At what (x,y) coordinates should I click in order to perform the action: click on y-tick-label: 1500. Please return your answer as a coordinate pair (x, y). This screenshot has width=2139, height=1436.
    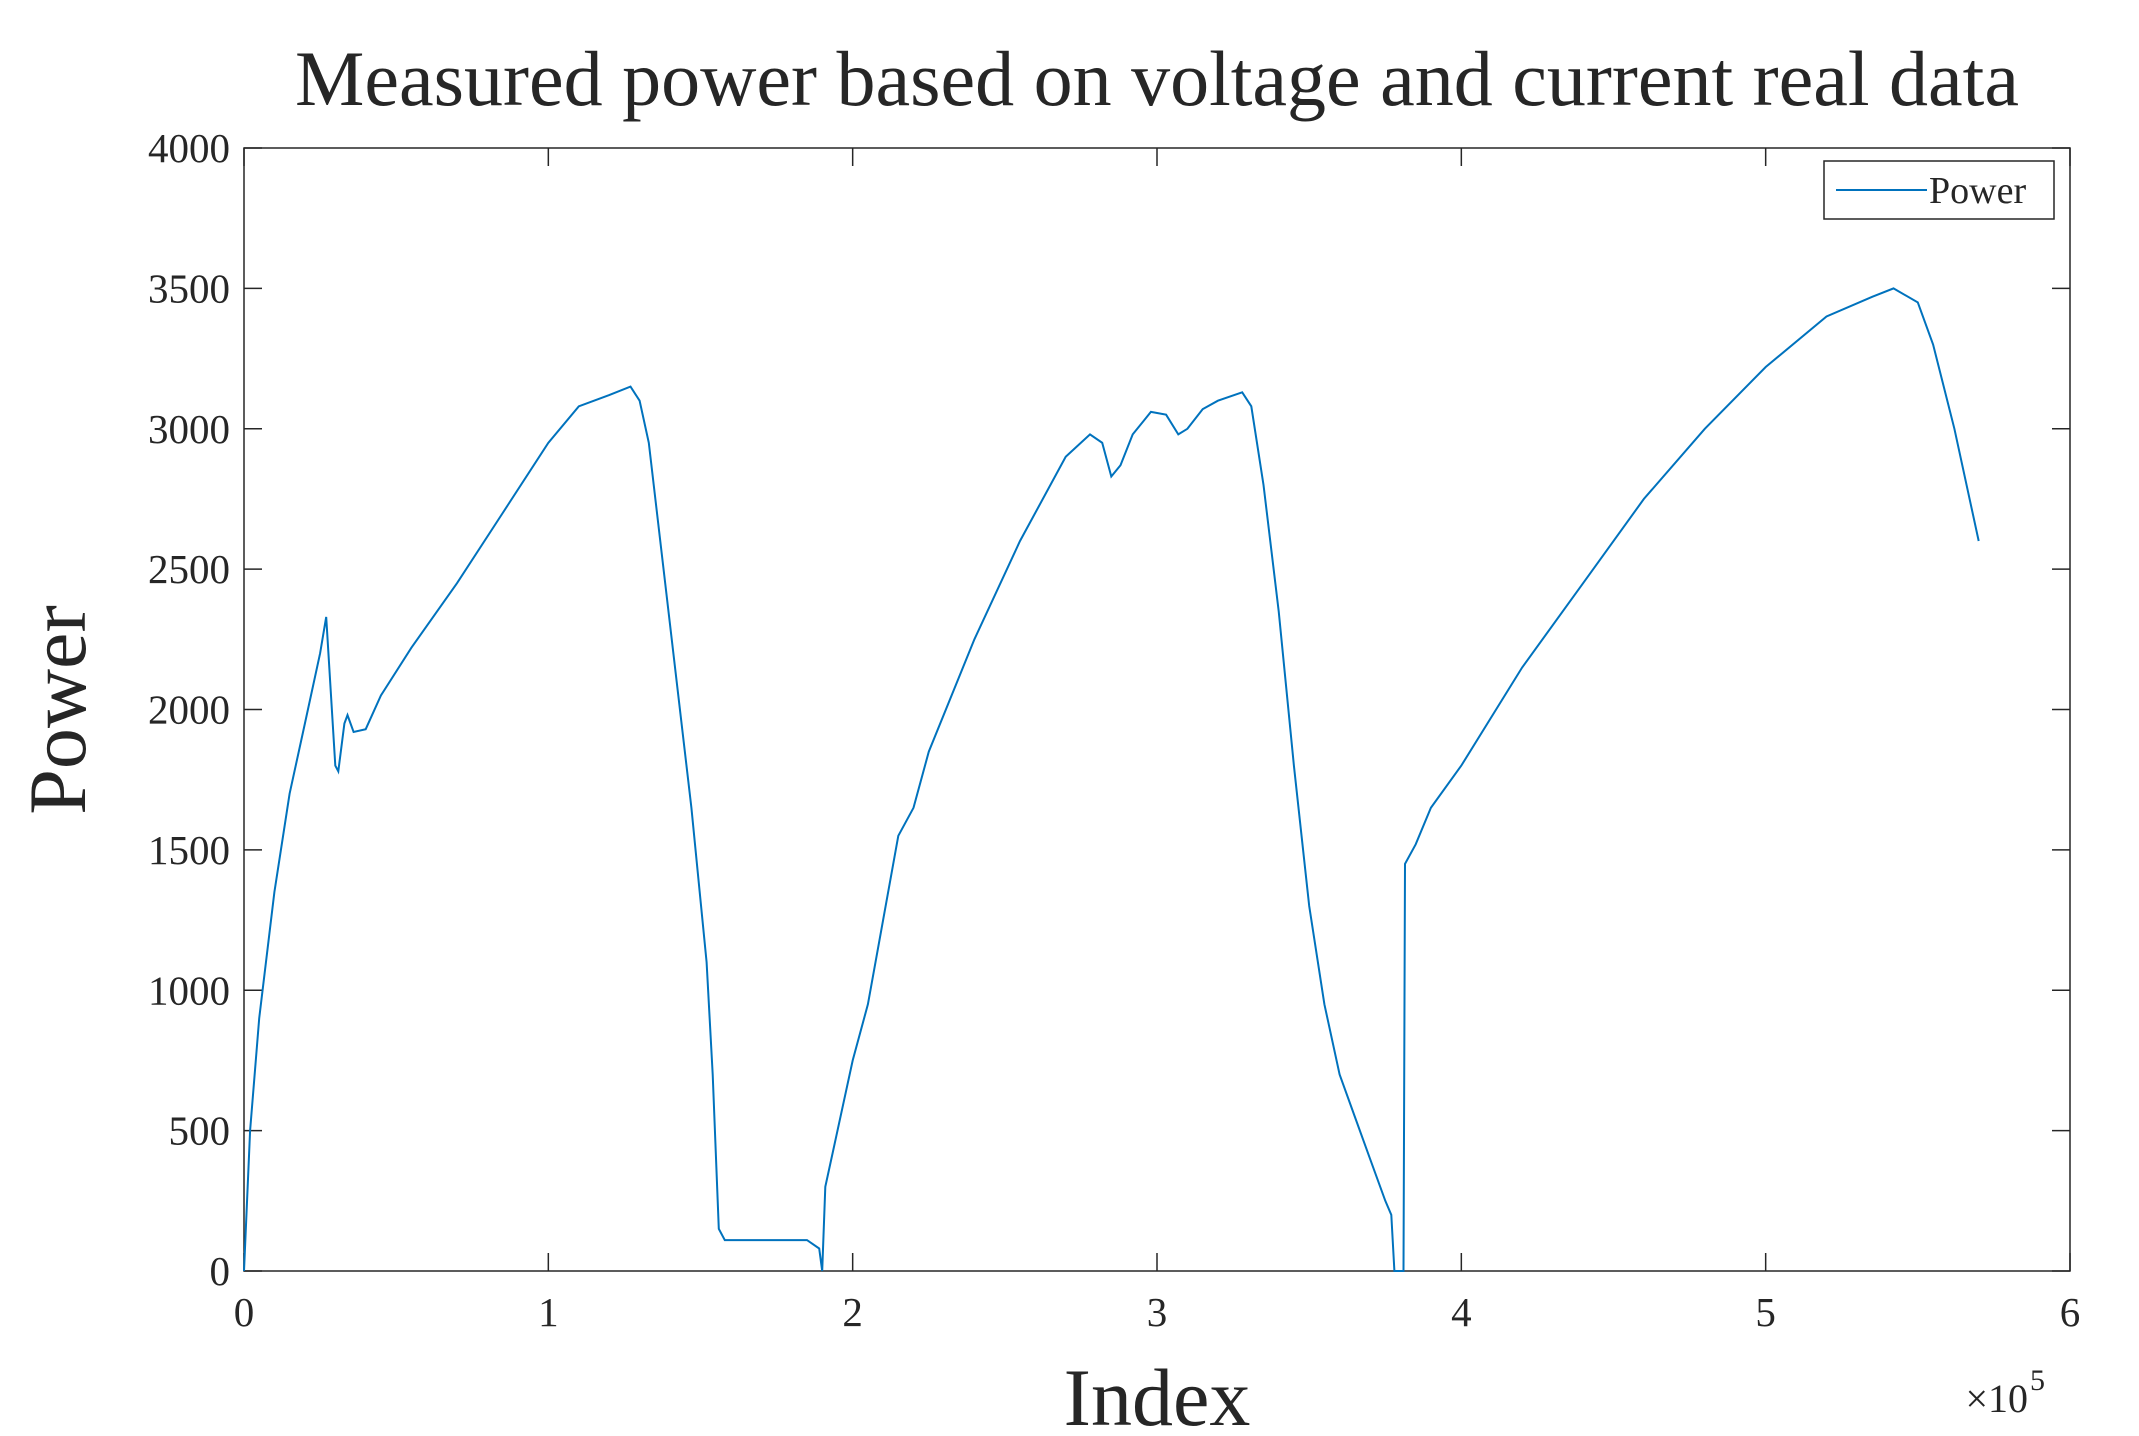
    Looking at the image, I should click on (189, 850).